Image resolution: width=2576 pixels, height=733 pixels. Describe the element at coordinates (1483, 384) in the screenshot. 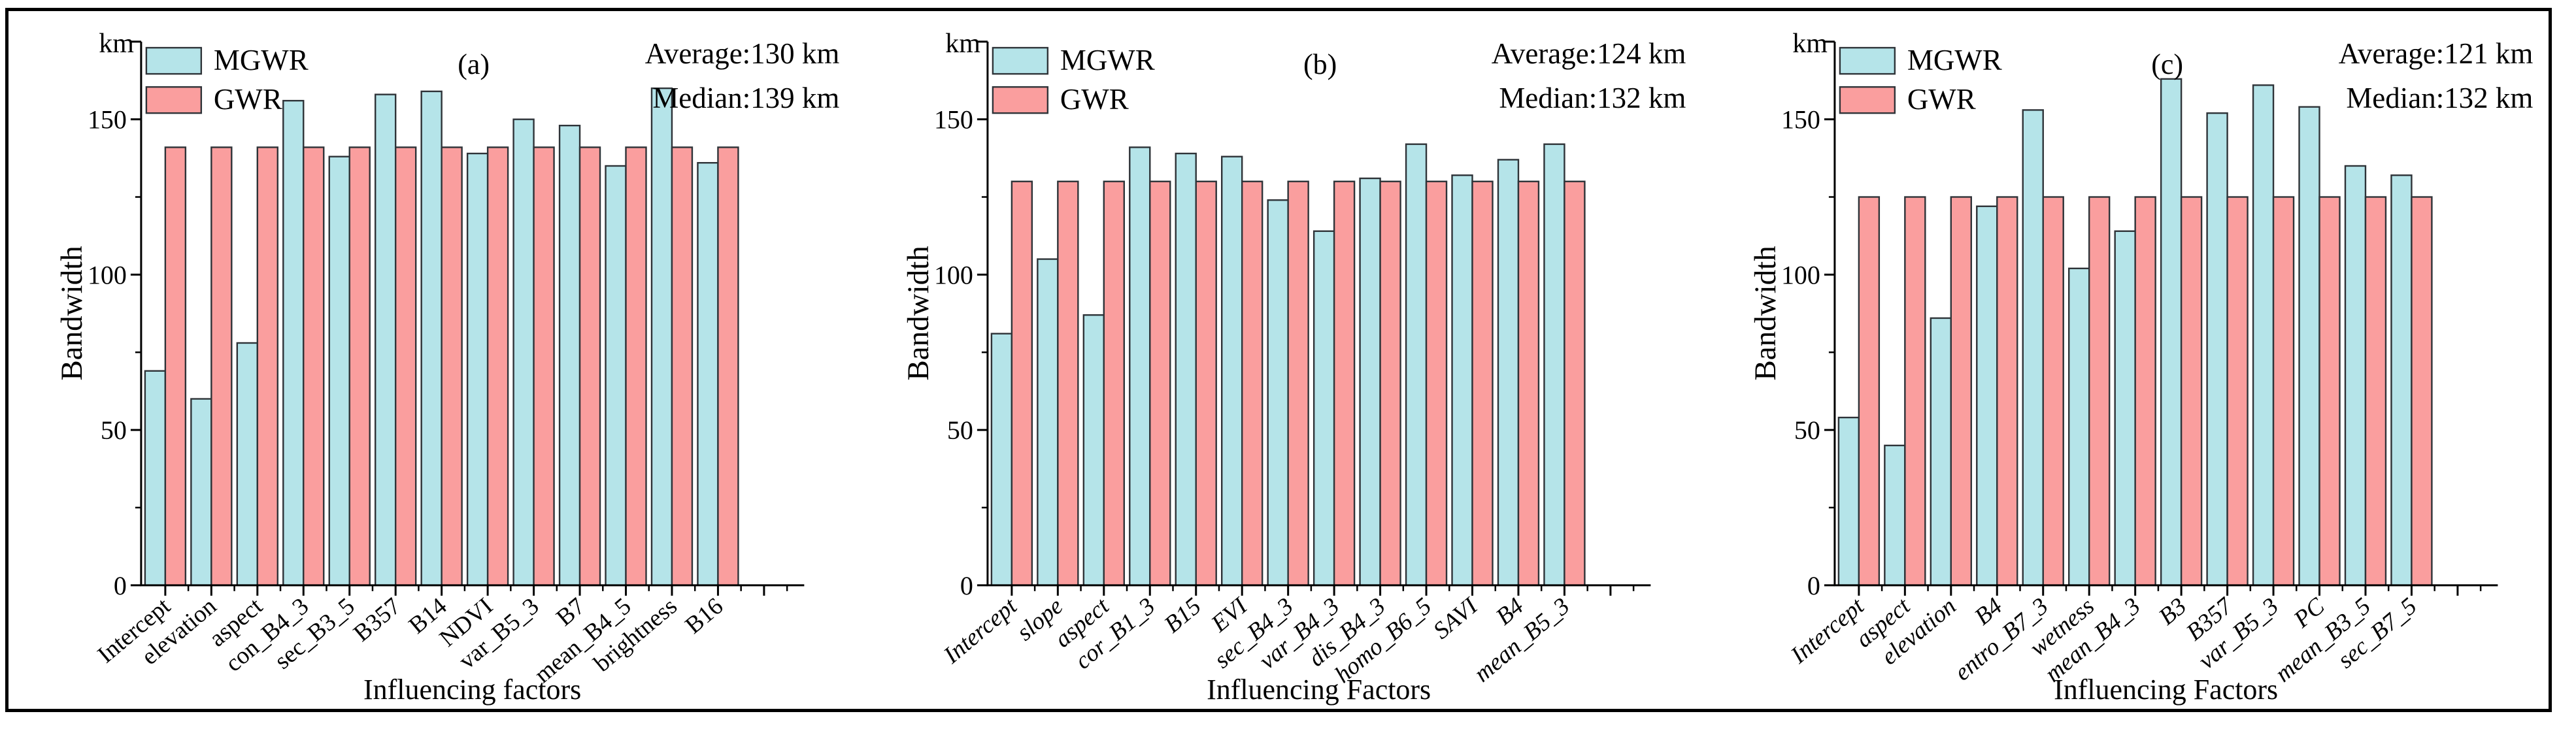

I see `bar-gwr-SAVI` at that location.